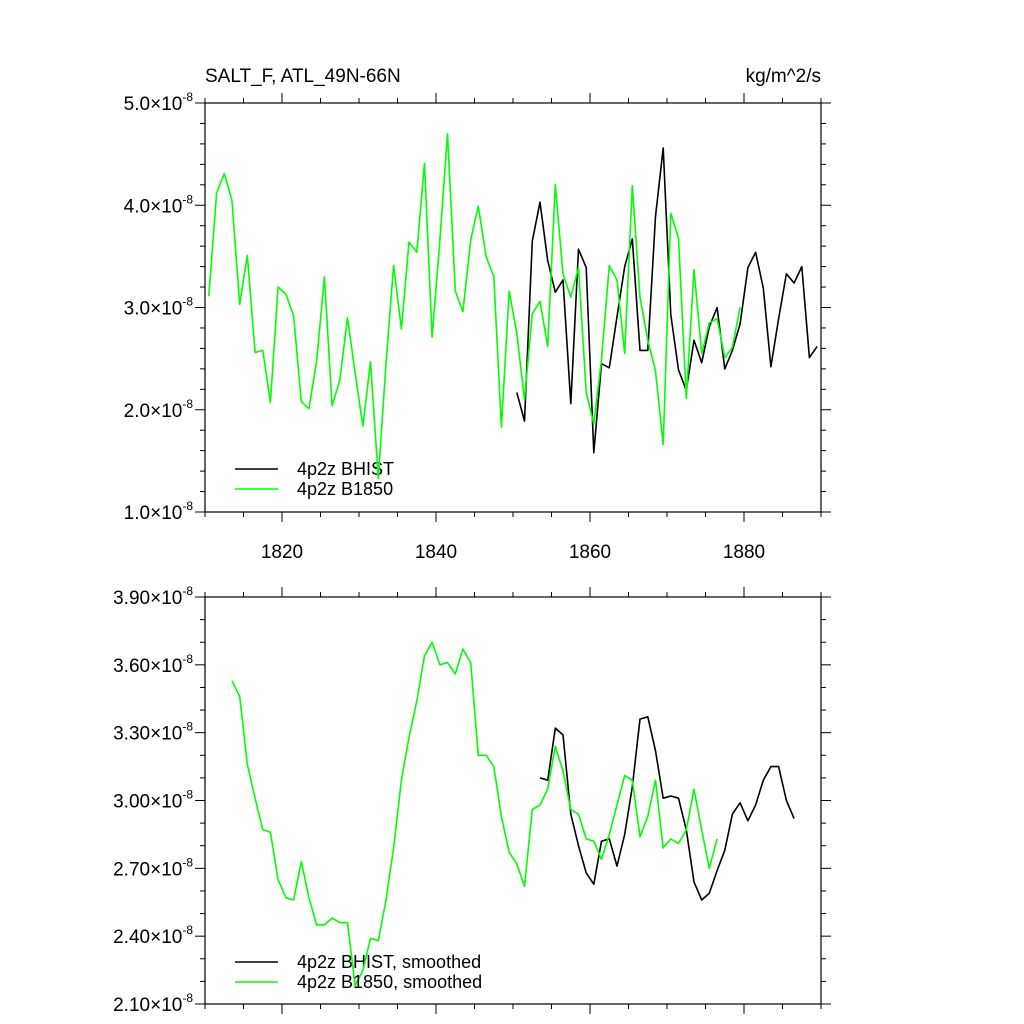 This screenshot has height=1024, width=1024. I want to click on y-tick-mantissa: 3.30, so click(131, 734).